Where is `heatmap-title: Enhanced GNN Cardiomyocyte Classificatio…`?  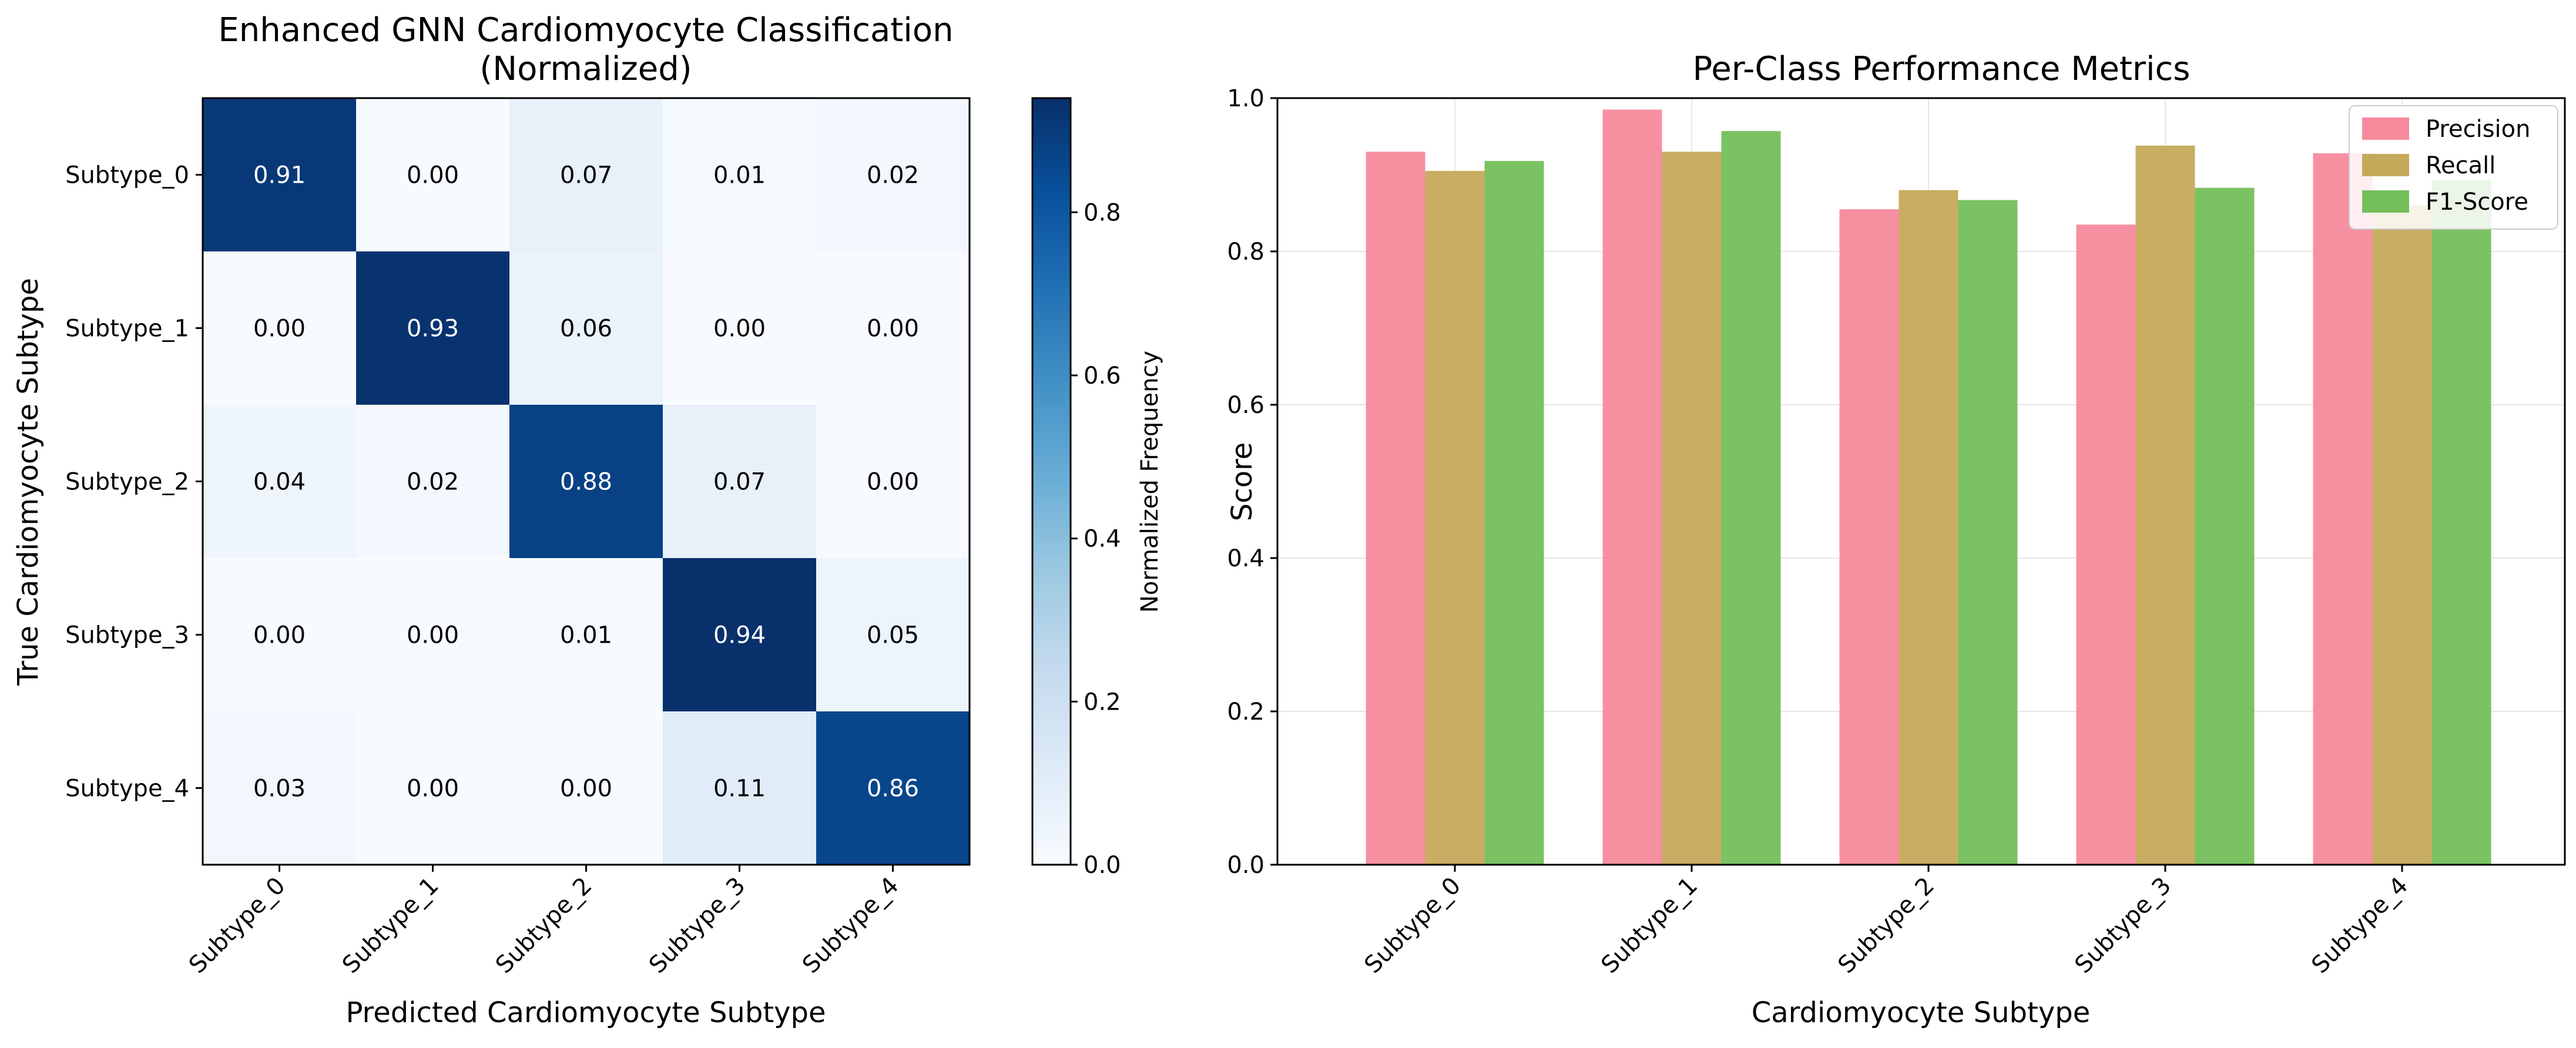
heatmap-title: Enhanced GNN Cardiomyocyte Classificatio… is located at coordinates (585, 30).